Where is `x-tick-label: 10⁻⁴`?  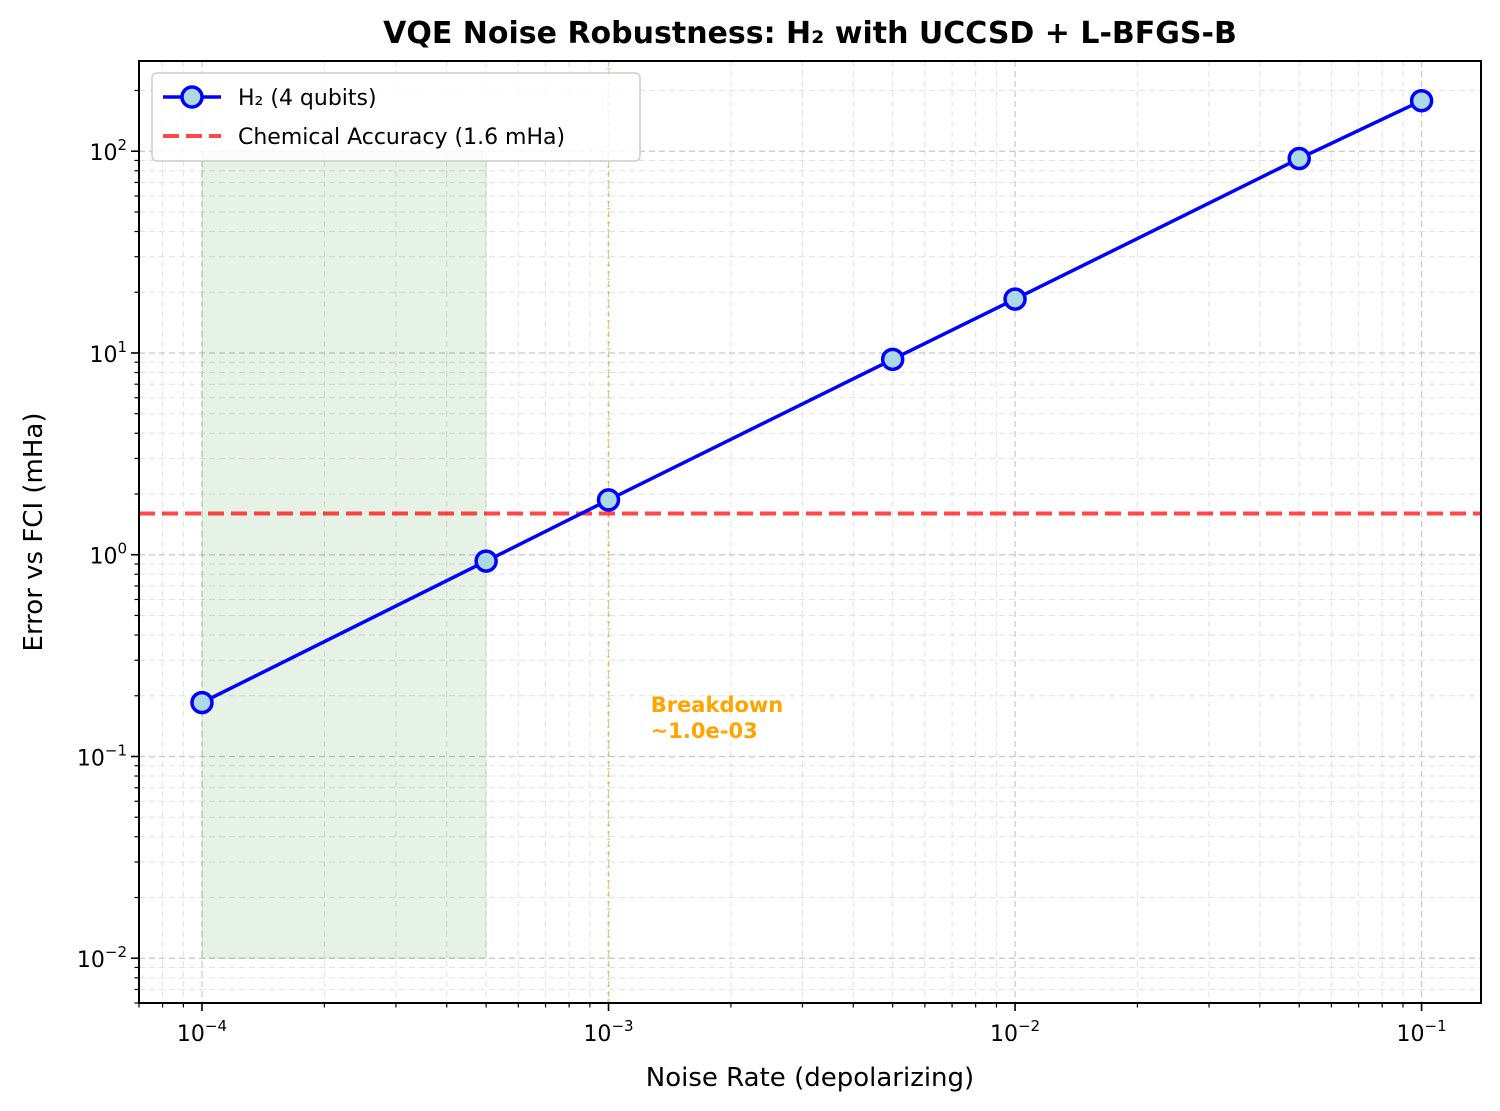 x-tick-label: 10⁻⁴ is located at coordinates (202, 1032).